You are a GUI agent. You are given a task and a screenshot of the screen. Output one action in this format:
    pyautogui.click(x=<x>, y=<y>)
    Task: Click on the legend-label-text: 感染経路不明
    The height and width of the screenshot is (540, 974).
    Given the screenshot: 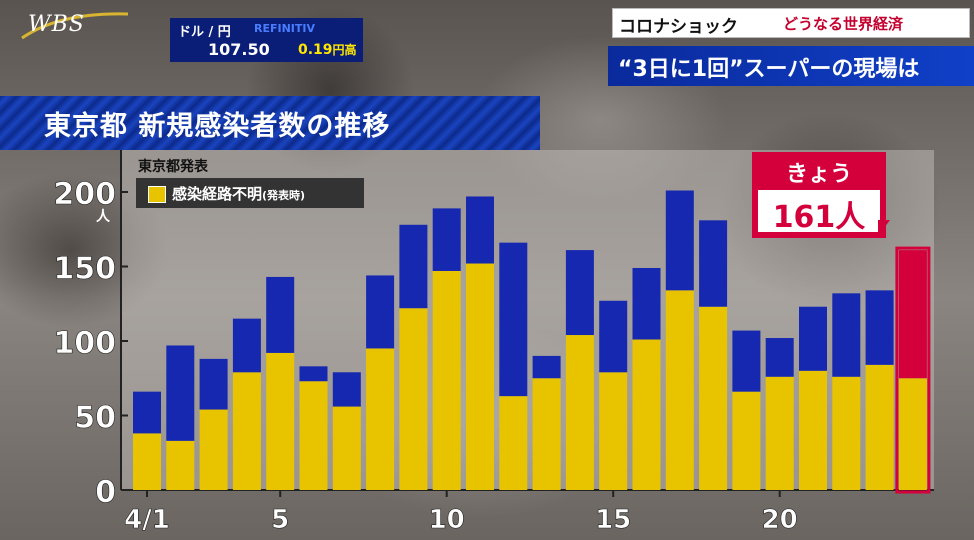 What is the action you would take?
    pyautogui.click(x=217, y=194)
    